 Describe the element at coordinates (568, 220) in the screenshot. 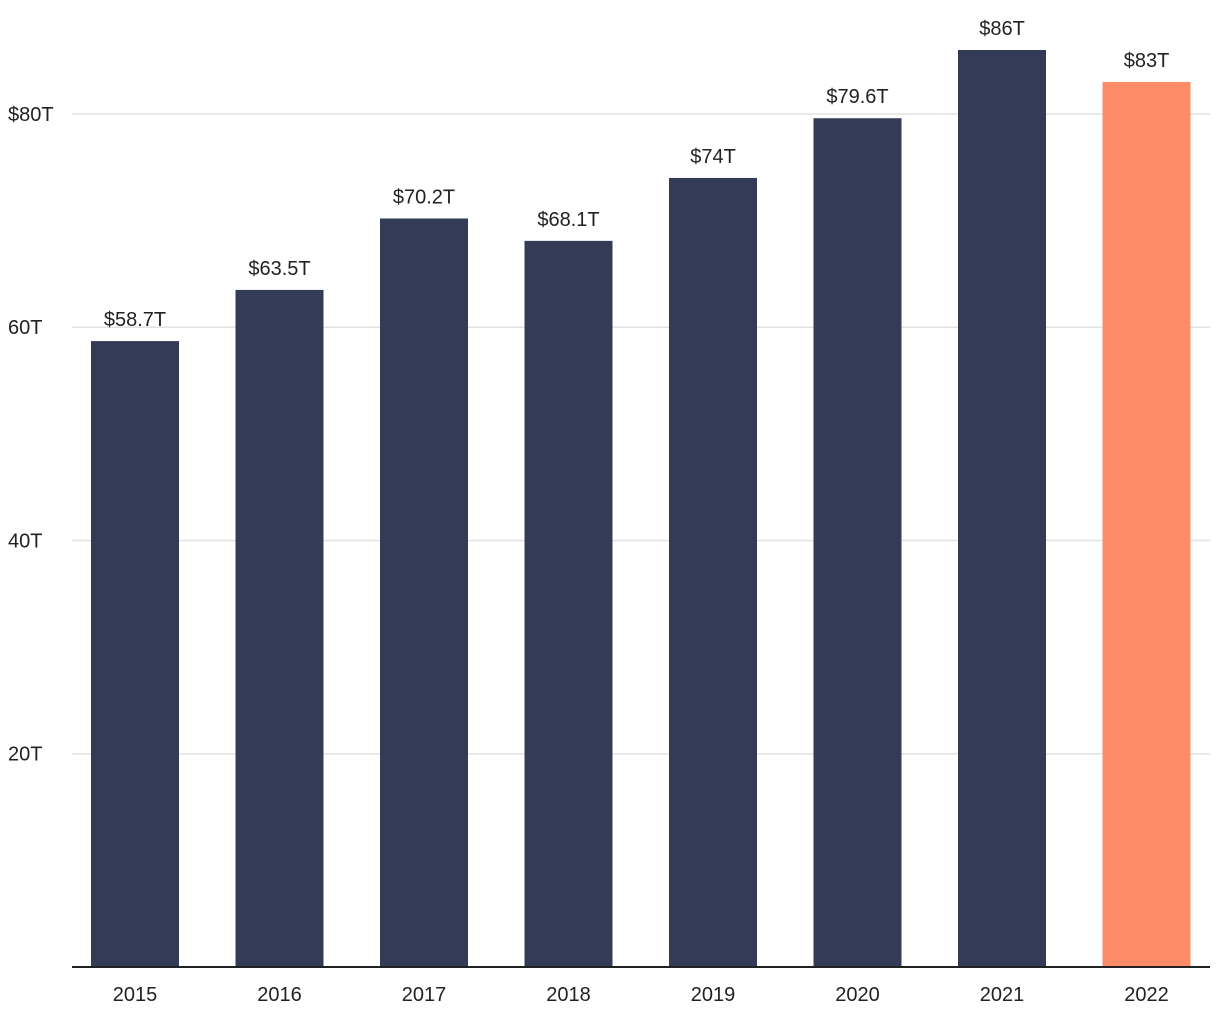

I see `value-label-2018: $68.1T` at that location.